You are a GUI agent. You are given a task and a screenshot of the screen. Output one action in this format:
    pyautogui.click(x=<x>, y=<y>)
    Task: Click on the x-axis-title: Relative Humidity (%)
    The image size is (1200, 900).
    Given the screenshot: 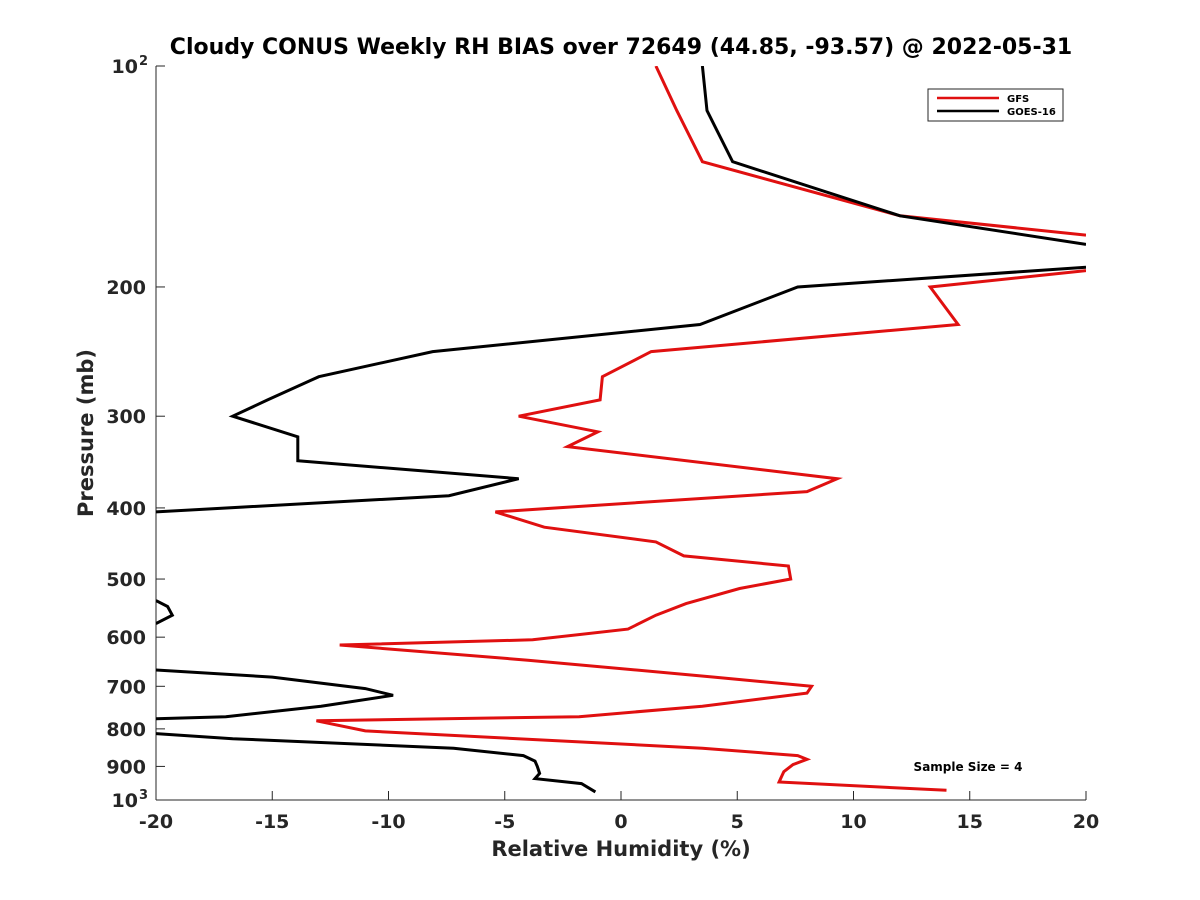 What is the action you would take?
    pyautogui.click(x=620, y=849)
    